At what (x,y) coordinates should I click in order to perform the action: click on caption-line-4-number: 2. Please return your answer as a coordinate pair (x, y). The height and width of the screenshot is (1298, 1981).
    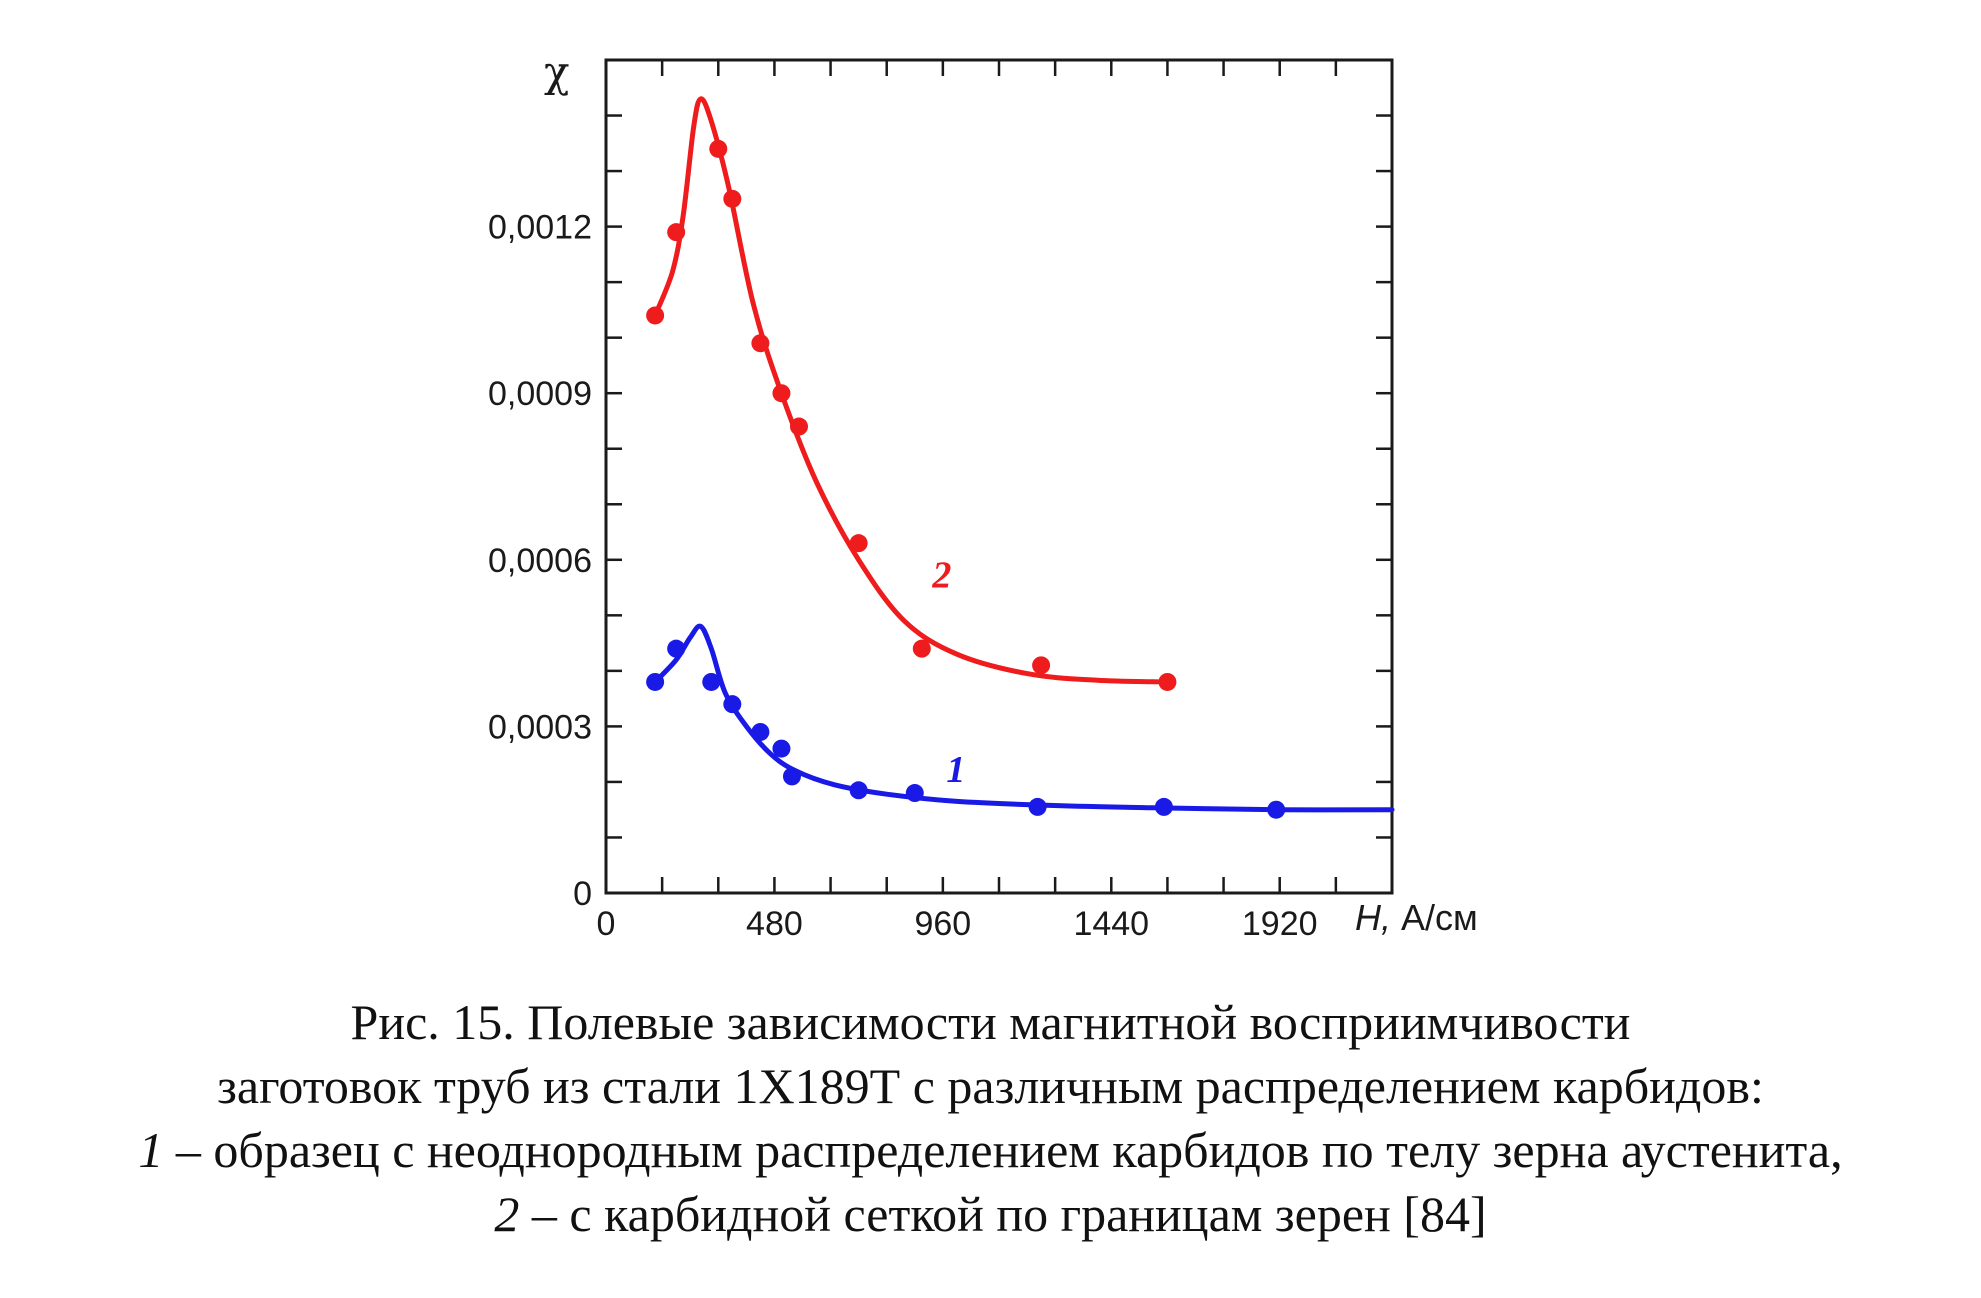
    Looking at the image, I should click on (507, 1214).